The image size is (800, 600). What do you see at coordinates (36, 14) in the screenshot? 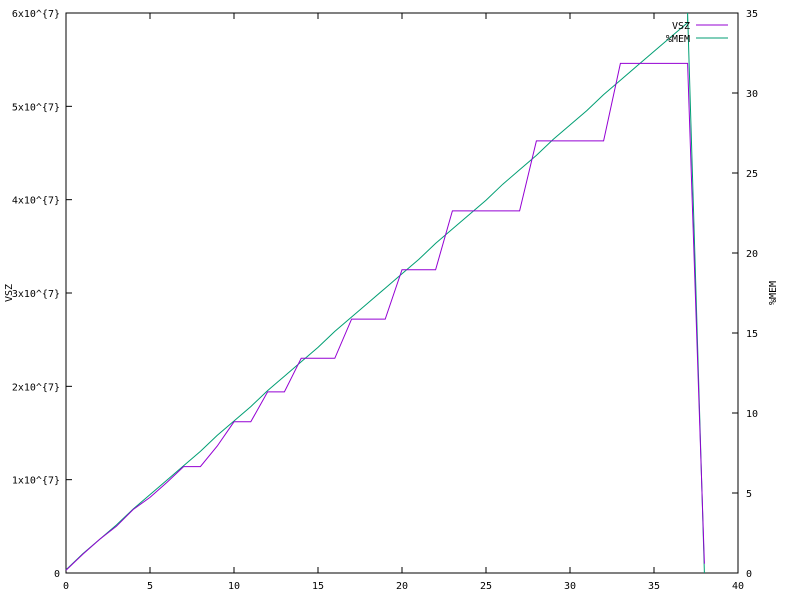
I see `y-tick-label: 6x10^{7}` at bounding box center [36, 14].